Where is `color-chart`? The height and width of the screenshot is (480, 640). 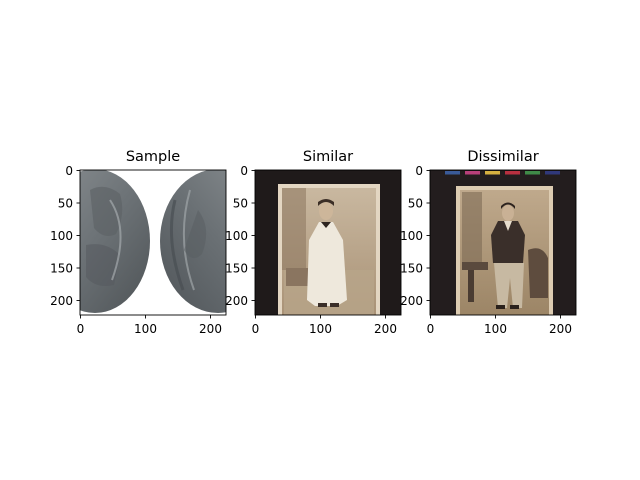
color-chart is located at coordinates (502, 173).